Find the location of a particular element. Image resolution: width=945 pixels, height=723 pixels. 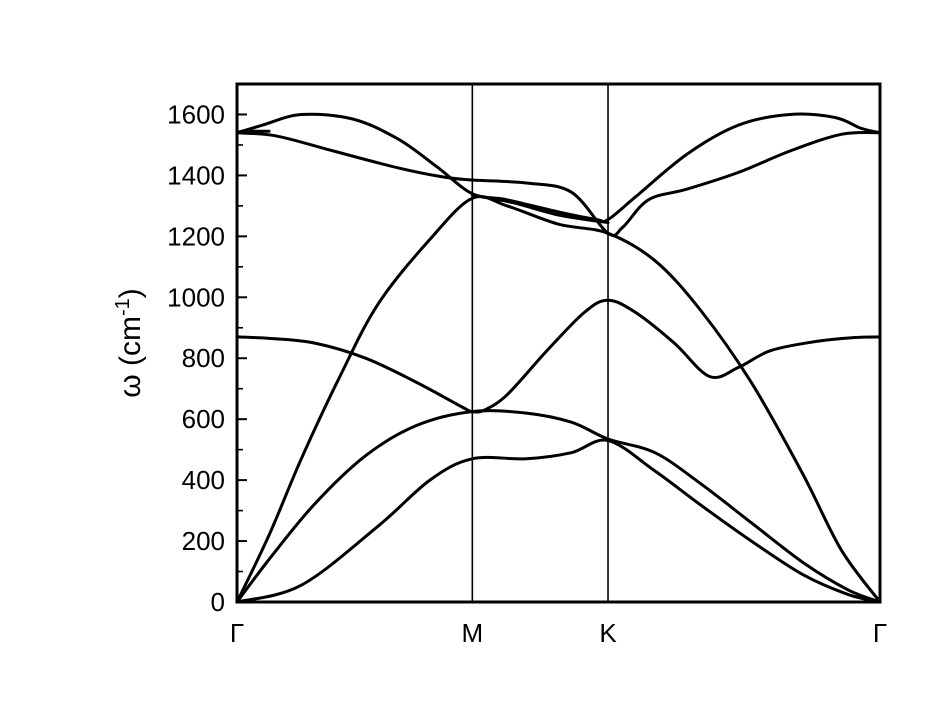

y-tick-label: 1400 is located at coordinates (196, 175).